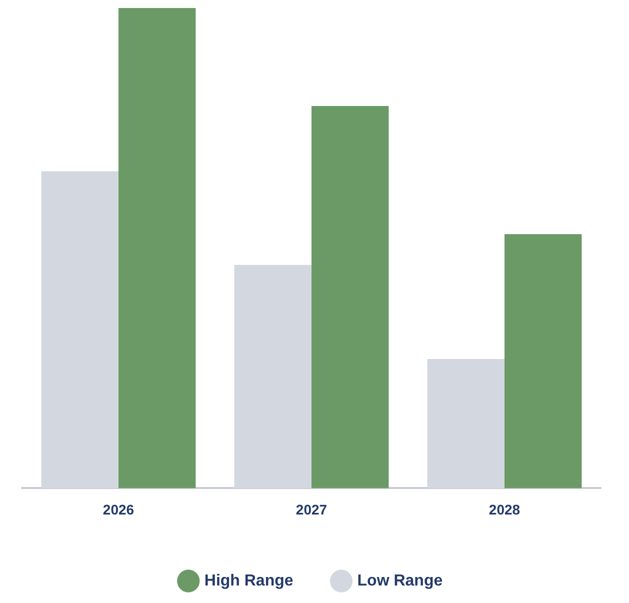 This screenshot has height=603, width=629. What do you see at coordinates (312, 509) in the screenshot?
I see `x-tick-label: 2027` at bounding box center [312, 509].